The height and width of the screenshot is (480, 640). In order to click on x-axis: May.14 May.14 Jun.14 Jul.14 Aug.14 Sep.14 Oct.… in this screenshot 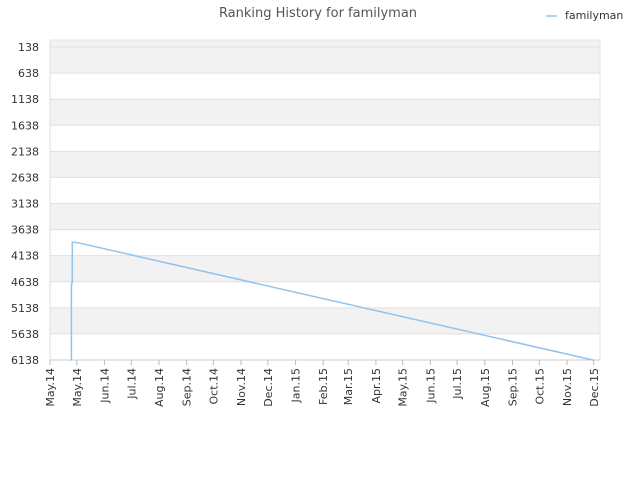, I will do `click(322, 383)`.